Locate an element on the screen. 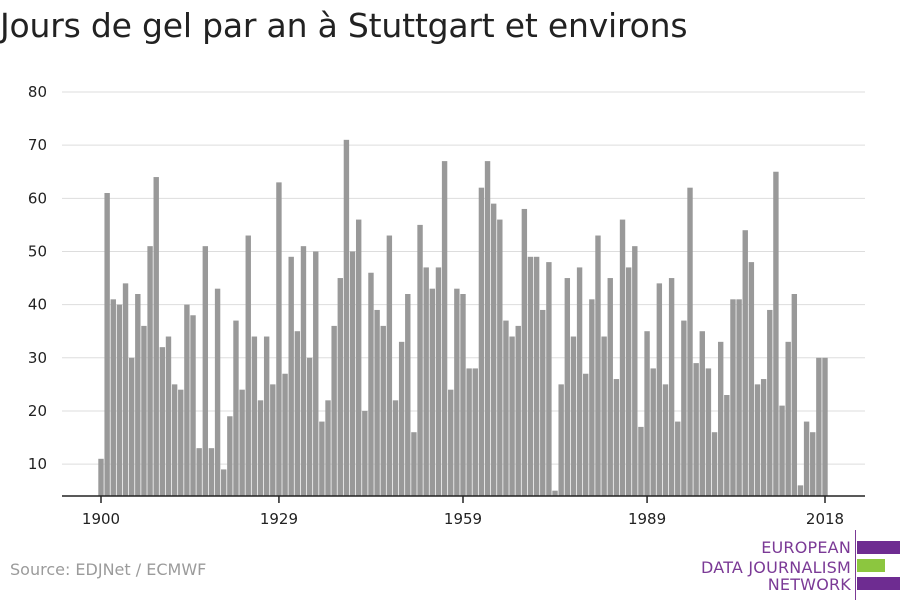  bar-1989 is located at coordinates (647, 413).